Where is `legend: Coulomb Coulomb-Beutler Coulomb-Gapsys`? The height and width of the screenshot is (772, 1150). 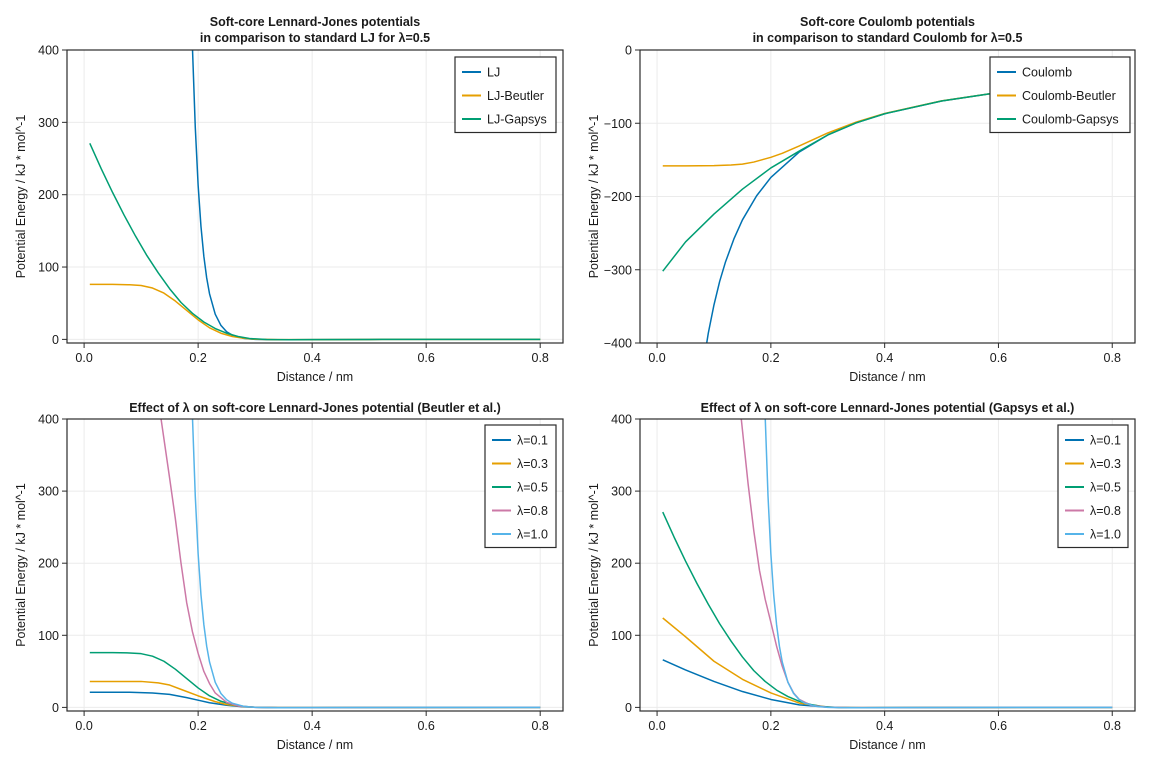
legend: Coulomb Coulomb-Beutler Coulomb-Gapsys is located at coordinates (1060, 95).